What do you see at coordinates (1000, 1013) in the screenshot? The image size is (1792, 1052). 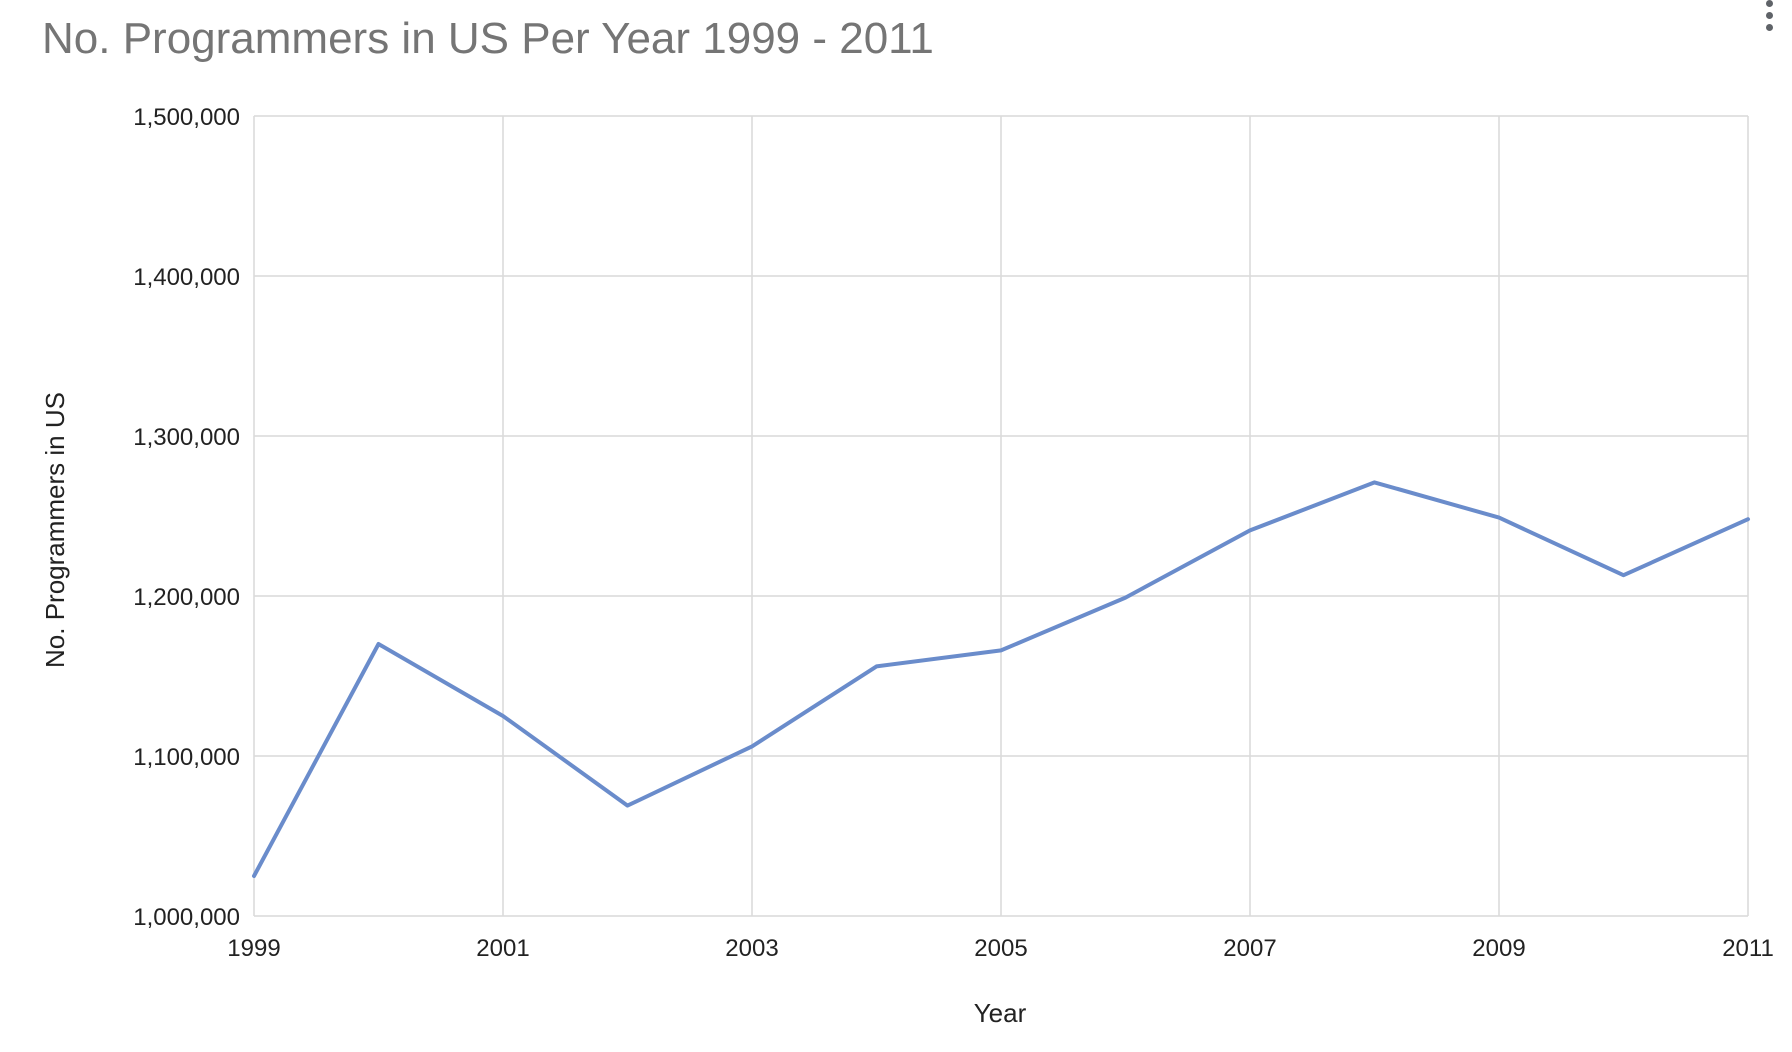 I see `x-axis-label: Year` at bounding box center [1000, 1013].